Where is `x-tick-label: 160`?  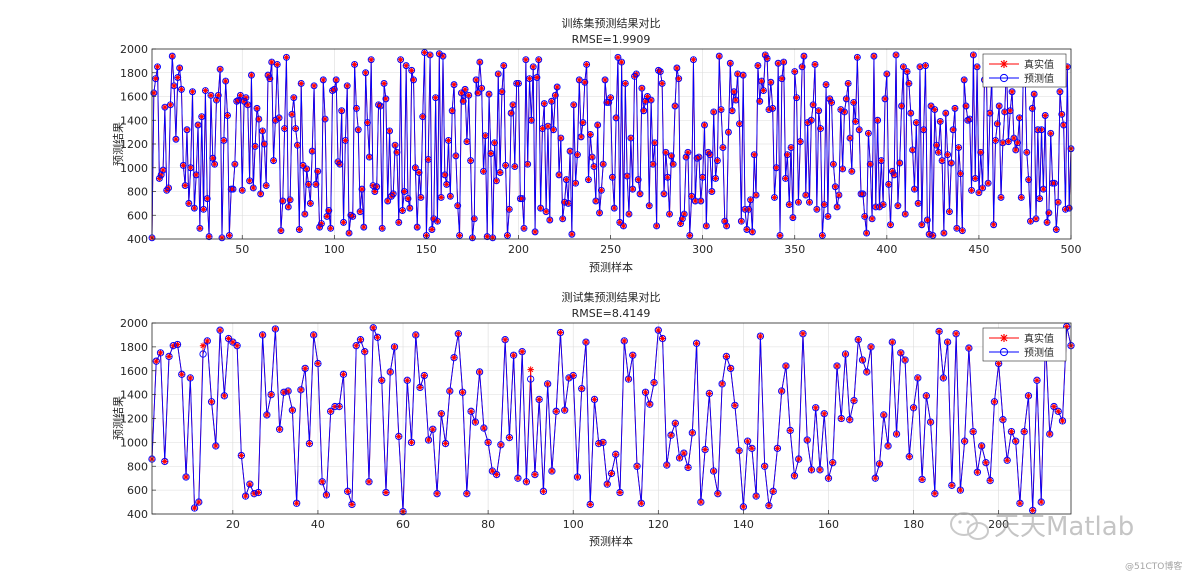 x-tick-label: 160 is located at coordinates (828, 524).